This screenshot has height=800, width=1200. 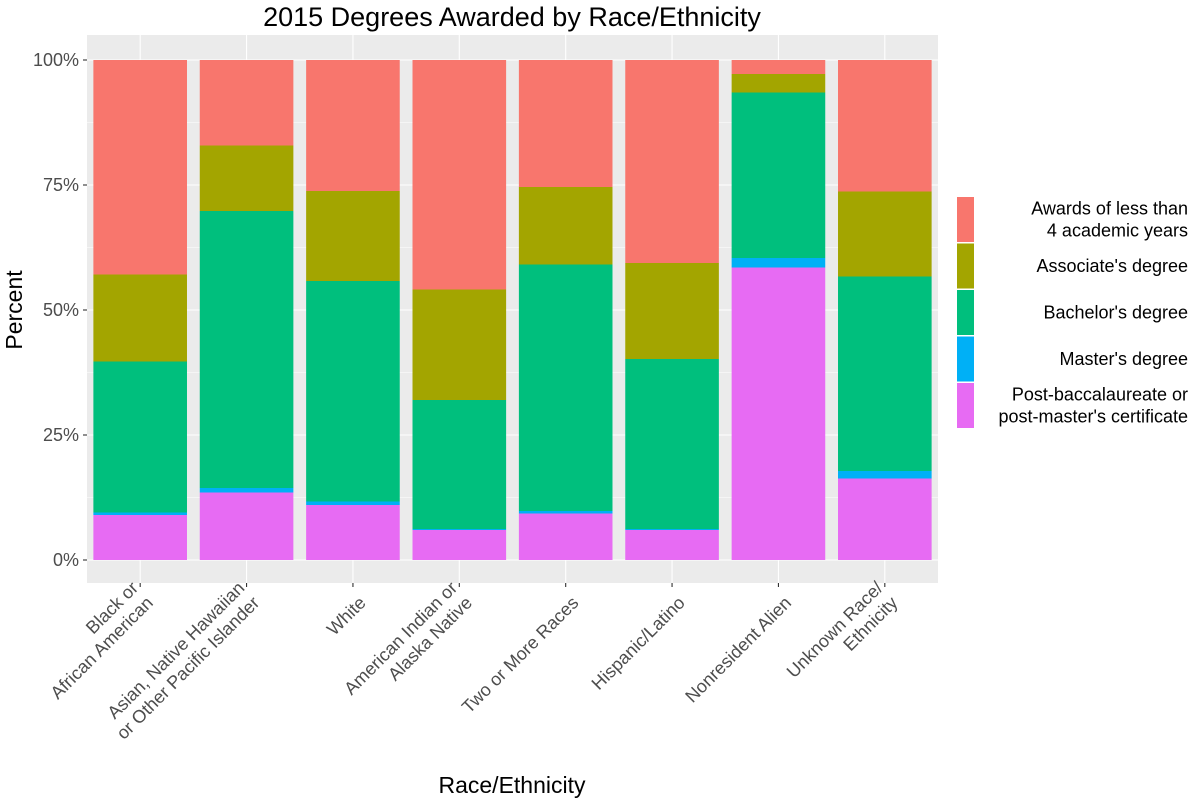 What do you see at coordinates (1117, 231) in the screenshot?
I see `legend-label-line: 4 academic years` at bounding box center [1117, 231].